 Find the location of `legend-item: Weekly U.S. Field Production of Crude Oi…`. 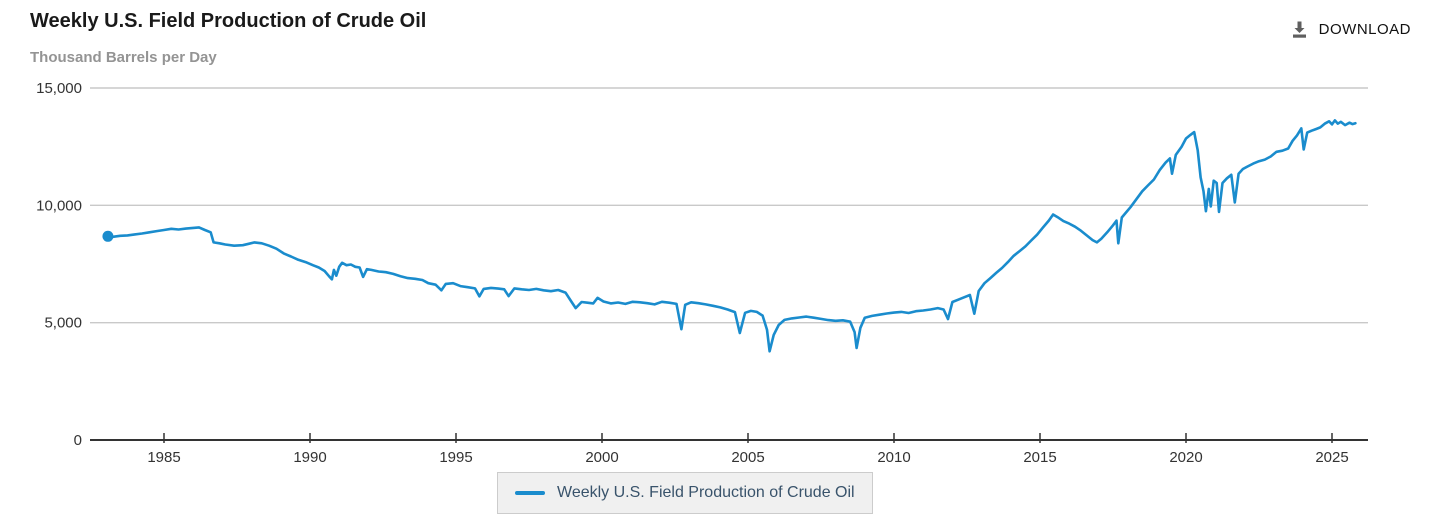

legend-item: Weekly U.S. Field Production of Crude Oi… is located at coordinates (685, 493).